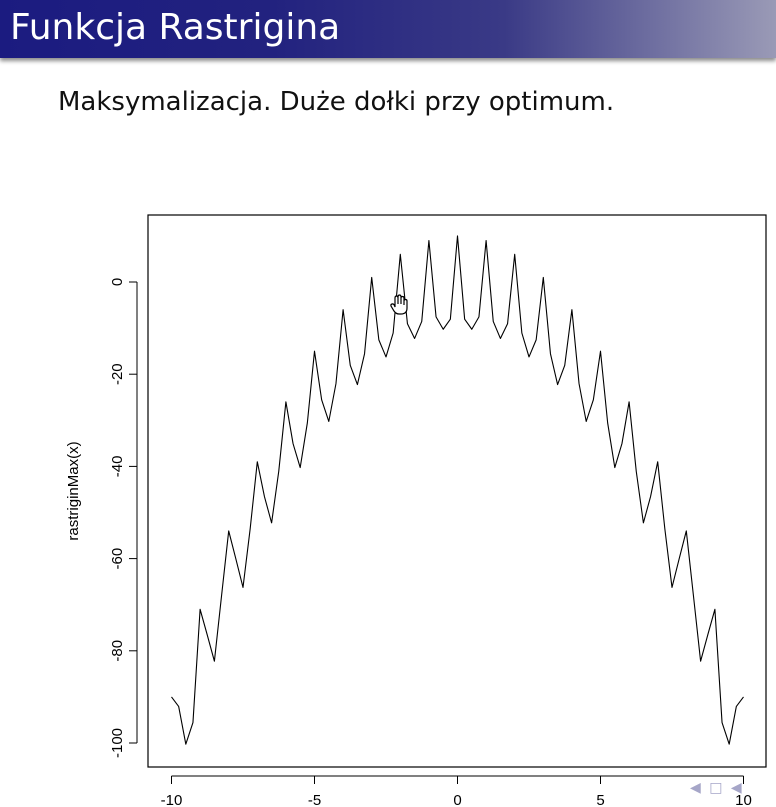 The width and height of the screenshot is (776, 807). What do you see at coordinates (336, 102) in the screenshot?
I see `slide-subtitle: Maksymalizacja. Duże dołki przy optimum.` at bounding box center [336, 102].